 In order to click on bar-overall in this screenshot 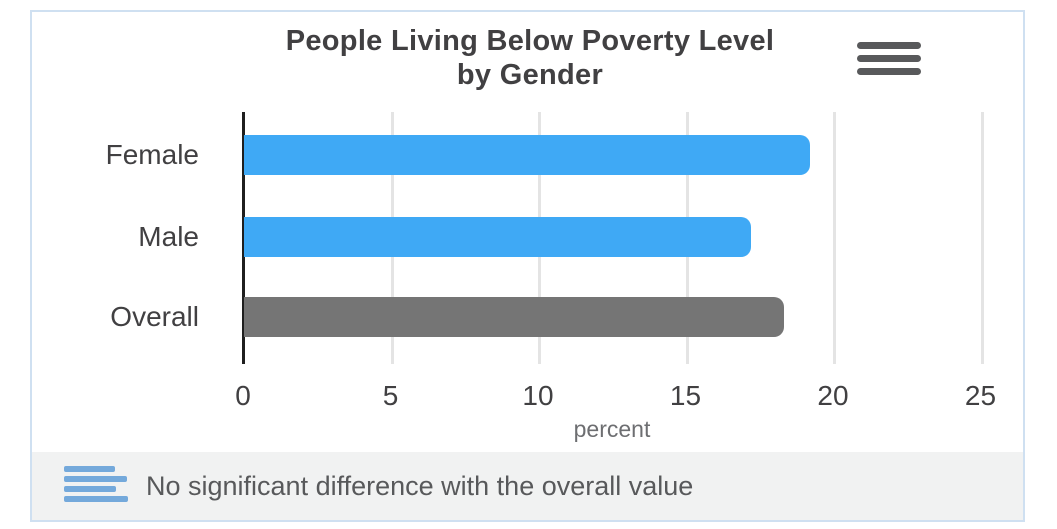, I will do `click(514, 317)`.